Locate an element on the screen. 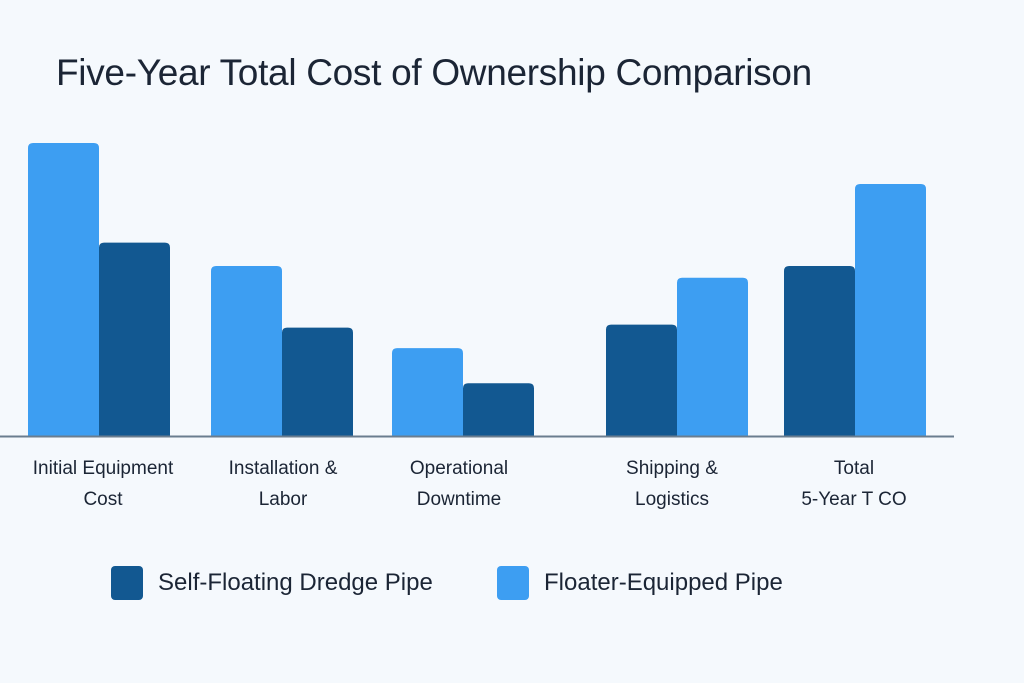  legend-item-floater-equipped: Floater-Equipped Pipe is located at coordinates (640, 583).